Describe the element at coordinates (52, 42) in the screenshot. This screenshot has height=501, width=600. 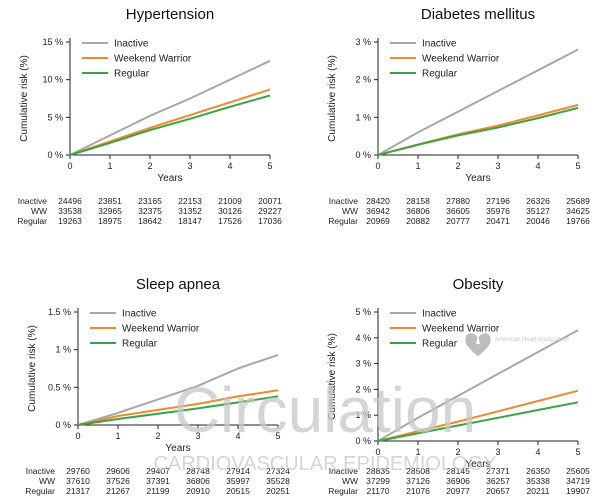
I see `y-tick-label: 15 %` at that location.